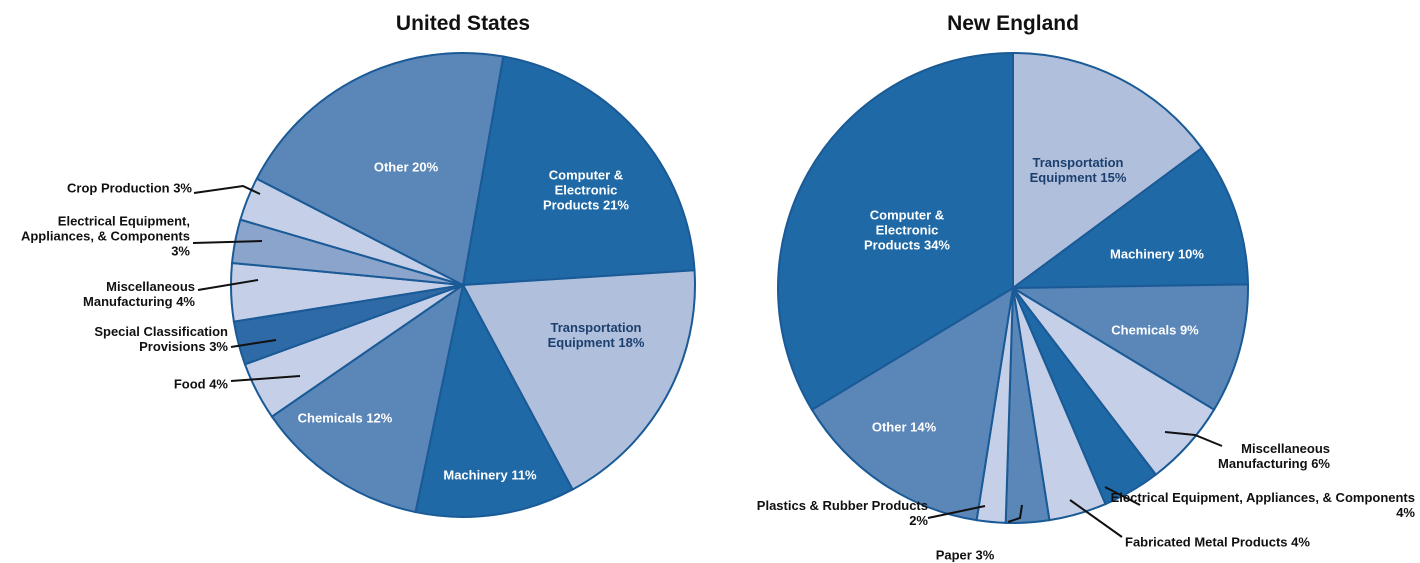 The height and width of the screenshot is (563, 1420). I want to click on value-label: 21%, so click(615, 205).